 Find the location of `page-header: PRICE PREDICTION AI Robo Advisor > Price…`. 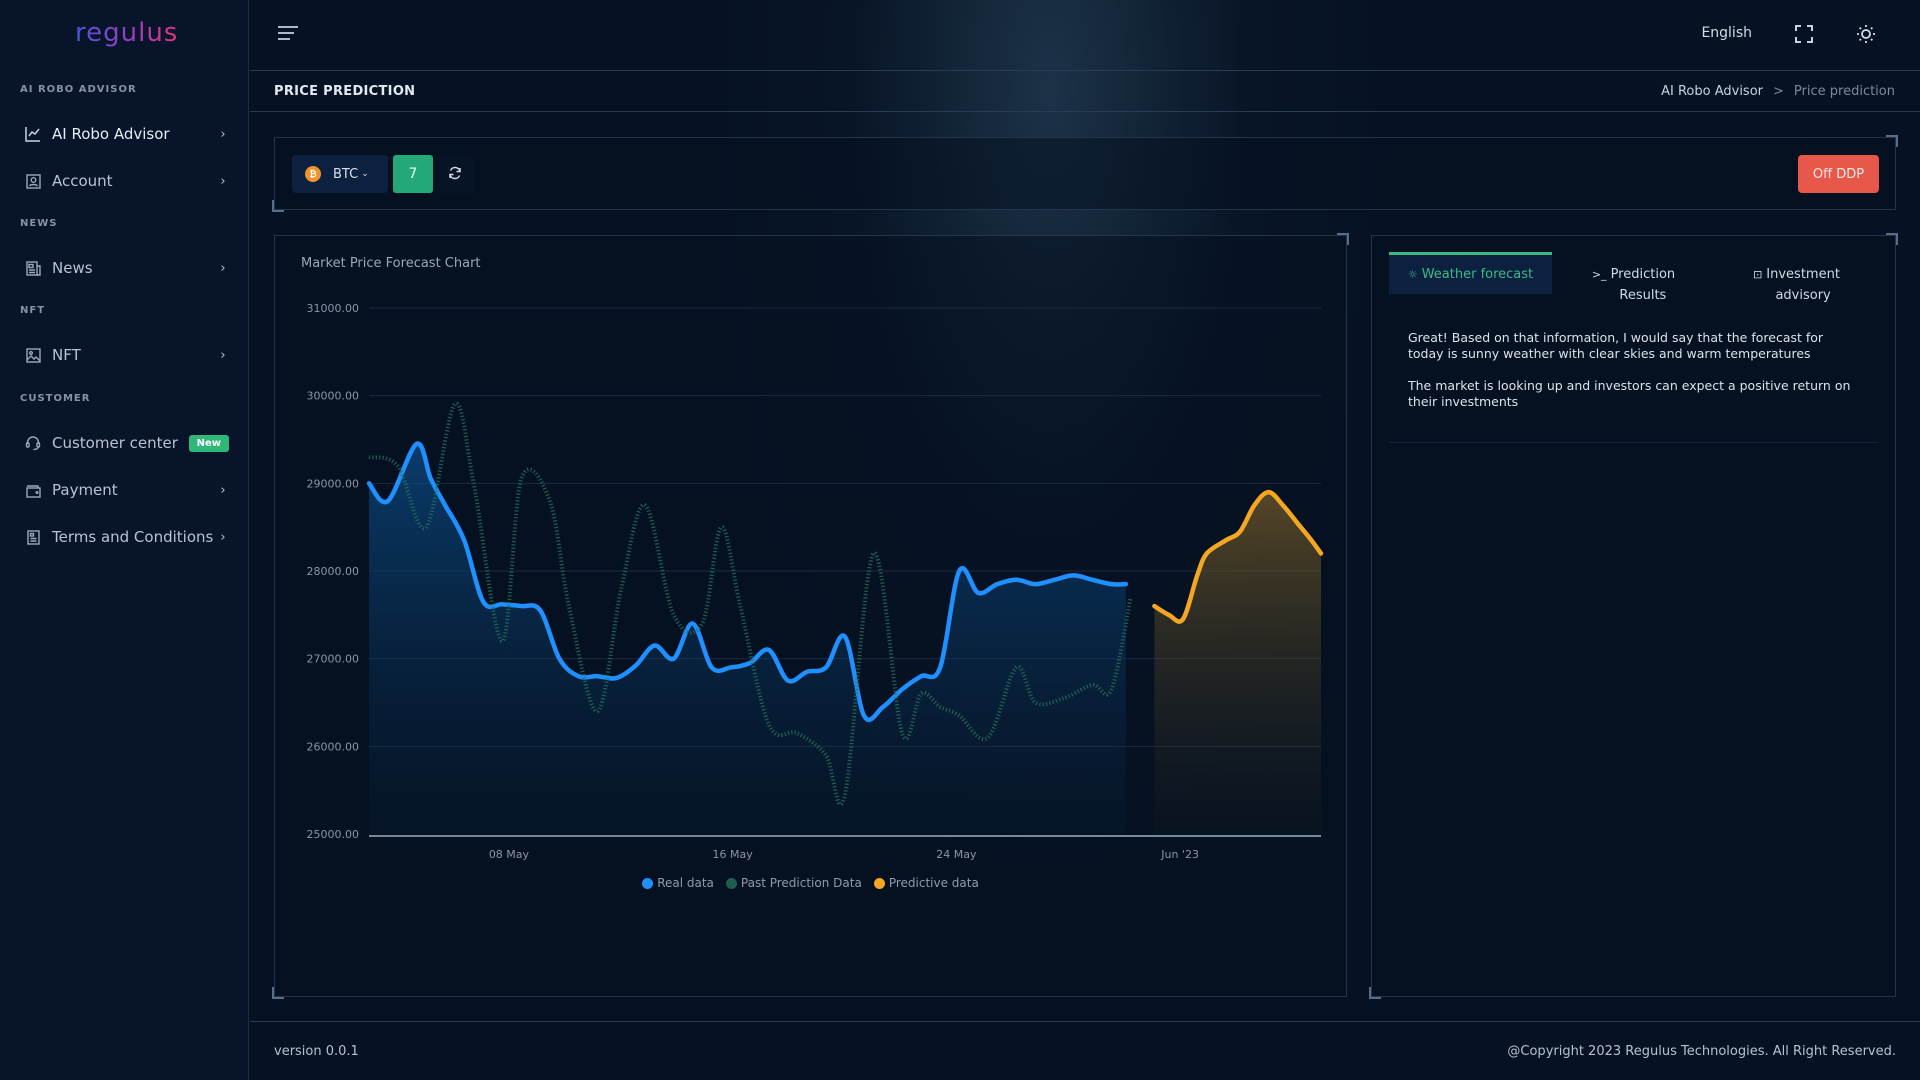

page-header: PRICE PREDICTION AI Robo Advisor > Price… is located at coordinates (1085, 92).